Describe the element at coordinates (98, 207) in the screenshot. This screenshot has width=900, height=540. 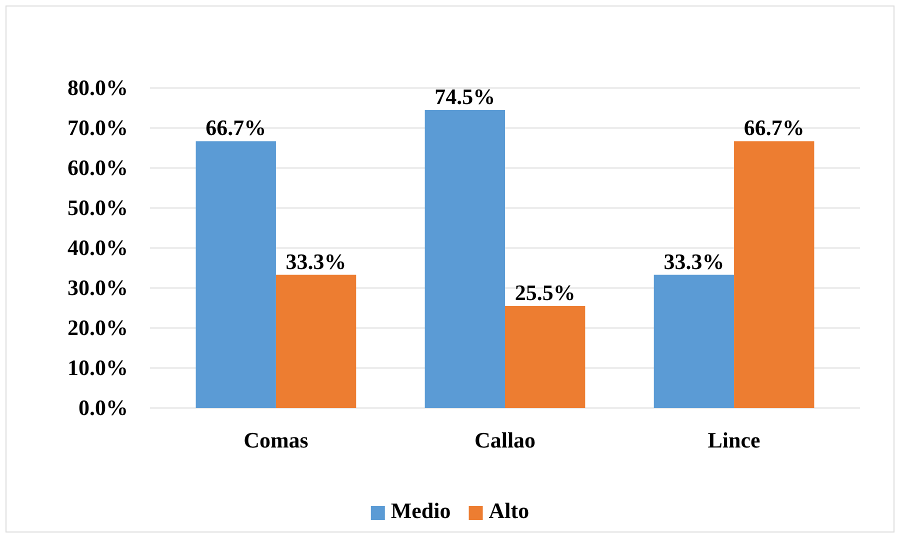
I see `y-tick-label: 50.0%` at that location.